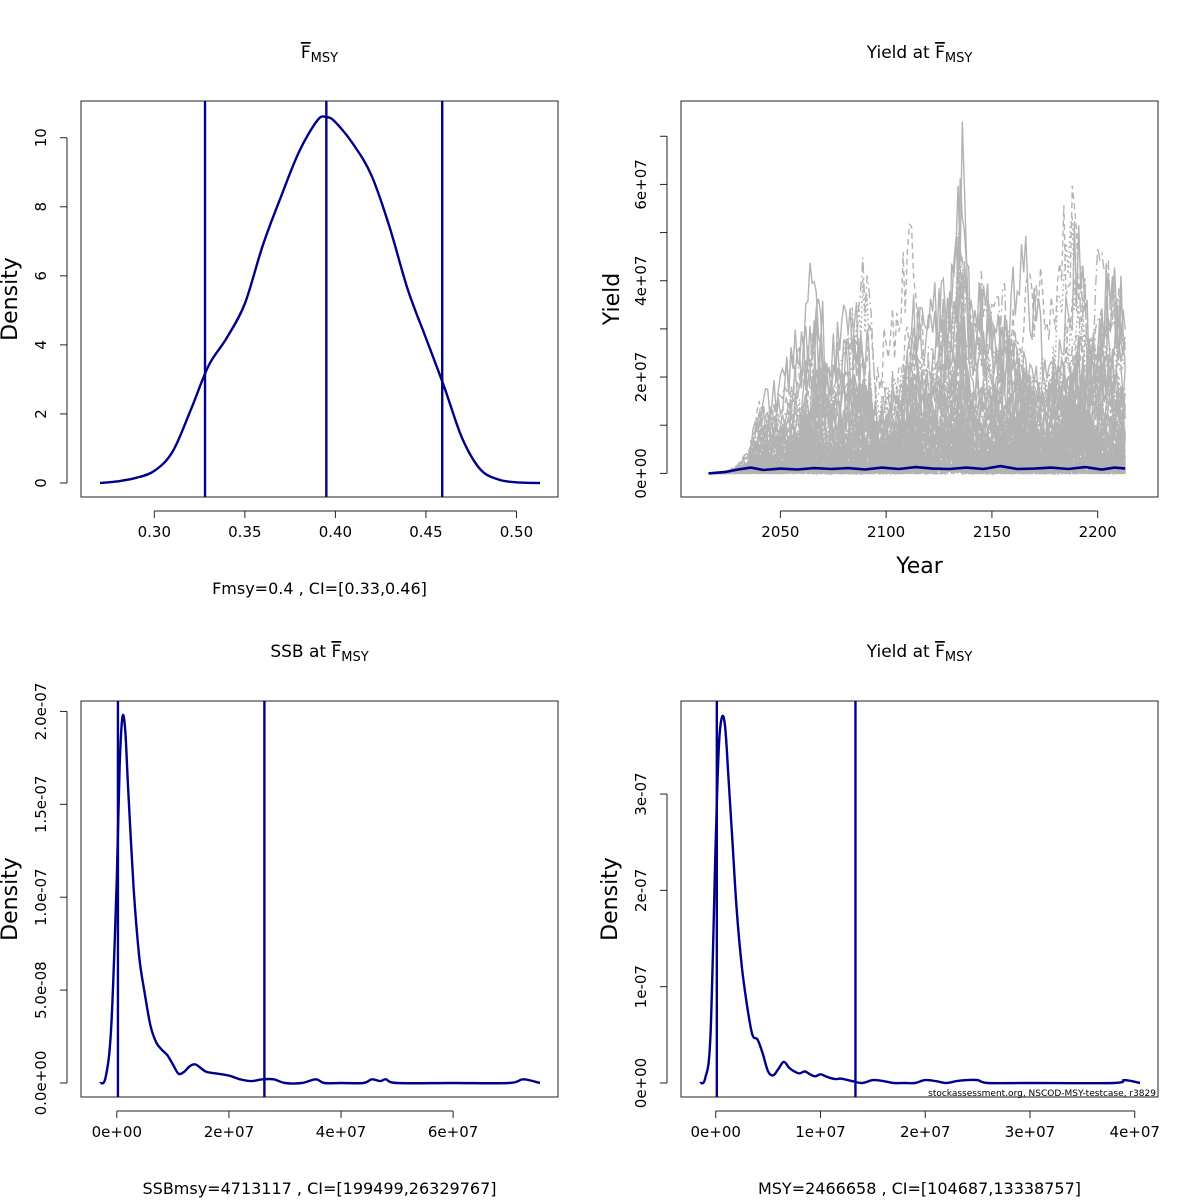  Describe the element at coordinates (1030, 1132) in the screenshot. I see `x-tick-label: 3e+07` at that location.